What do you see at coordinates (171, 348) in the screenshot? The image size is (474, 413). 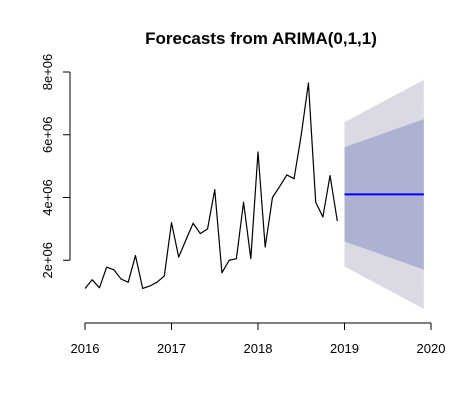 I see `x-tick-label: 2017` at bounding box center [171, 348].